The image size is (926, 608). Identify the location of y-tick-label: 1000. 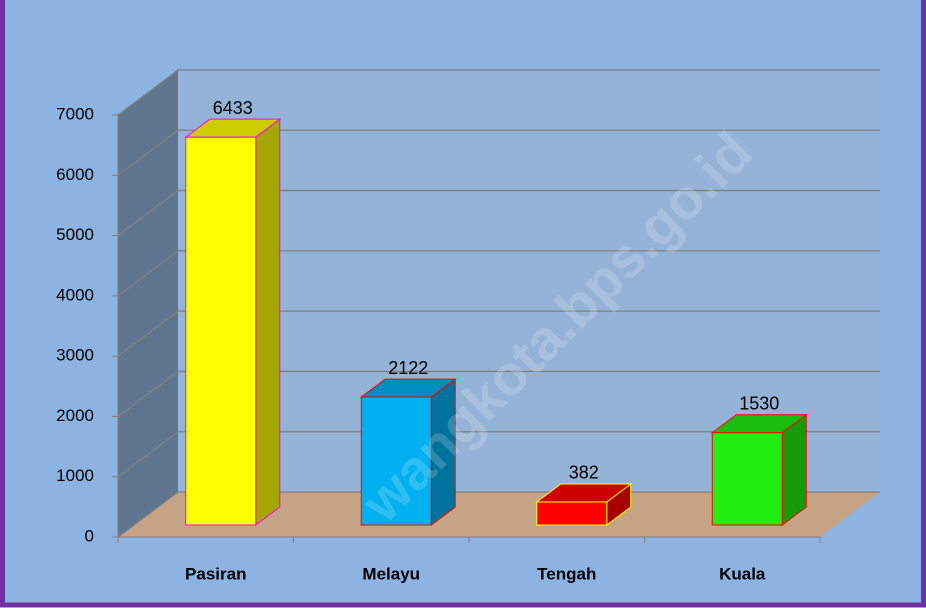
(75, 475).